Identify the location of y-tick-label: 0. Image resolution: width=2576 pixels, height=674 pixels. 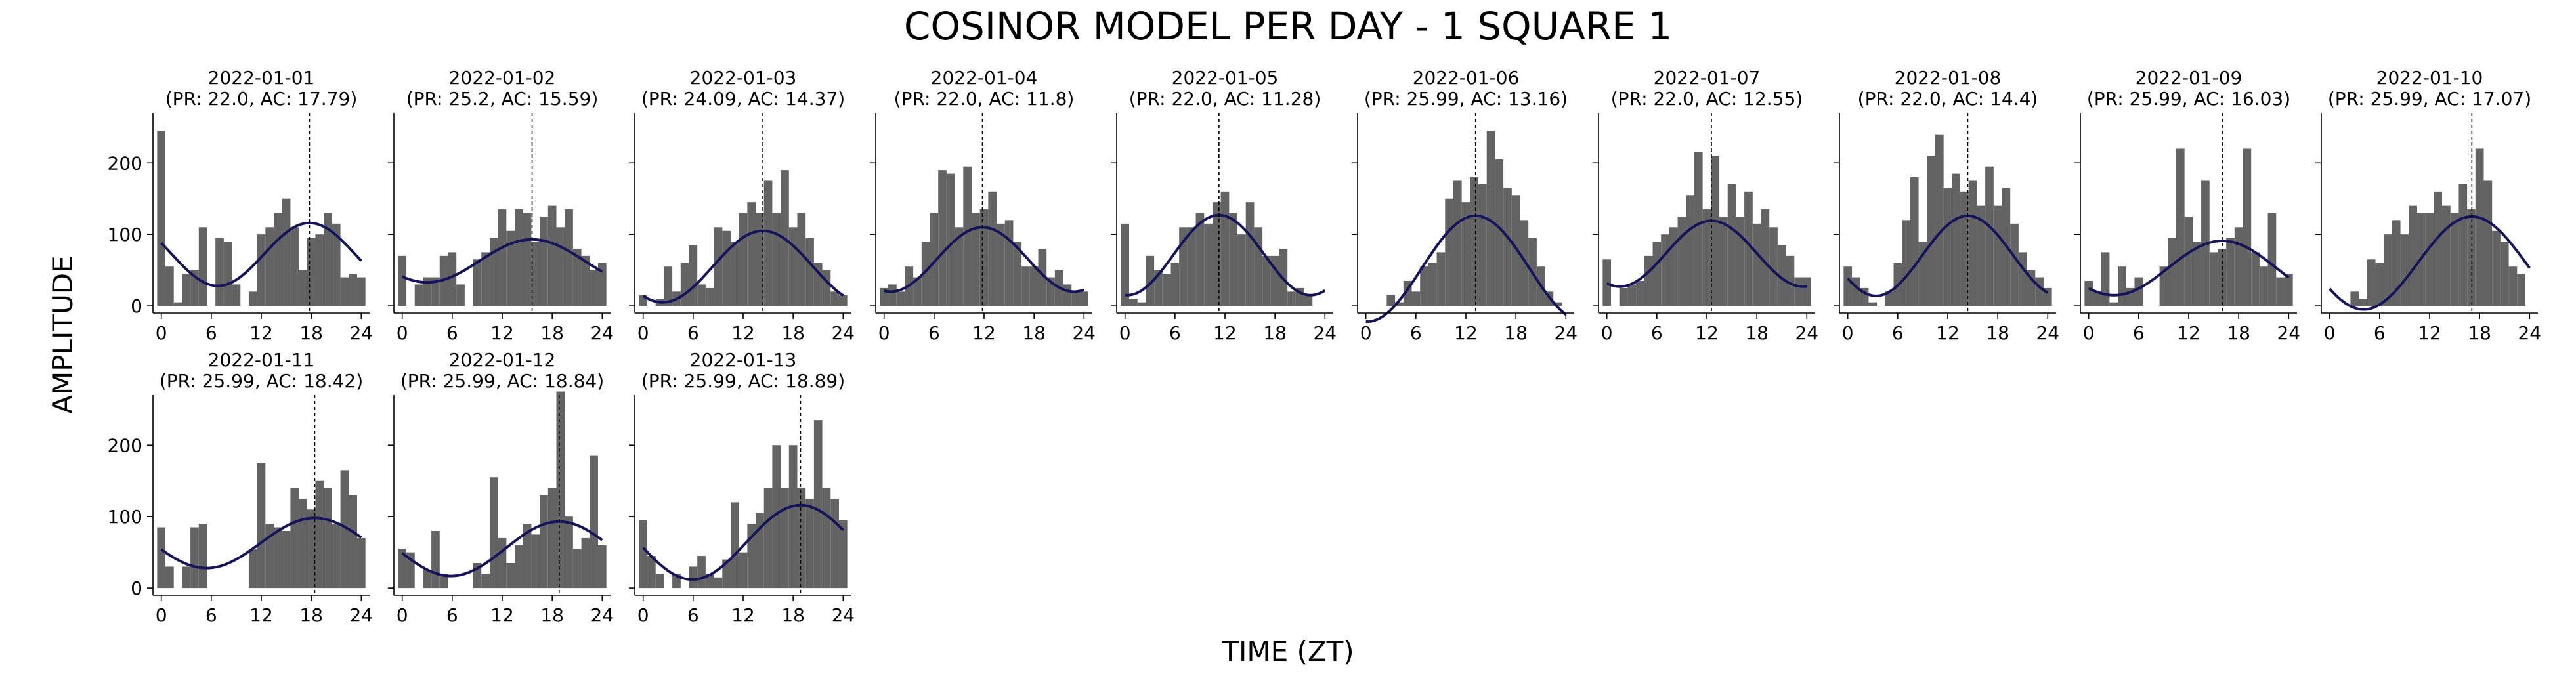
(136, 306).